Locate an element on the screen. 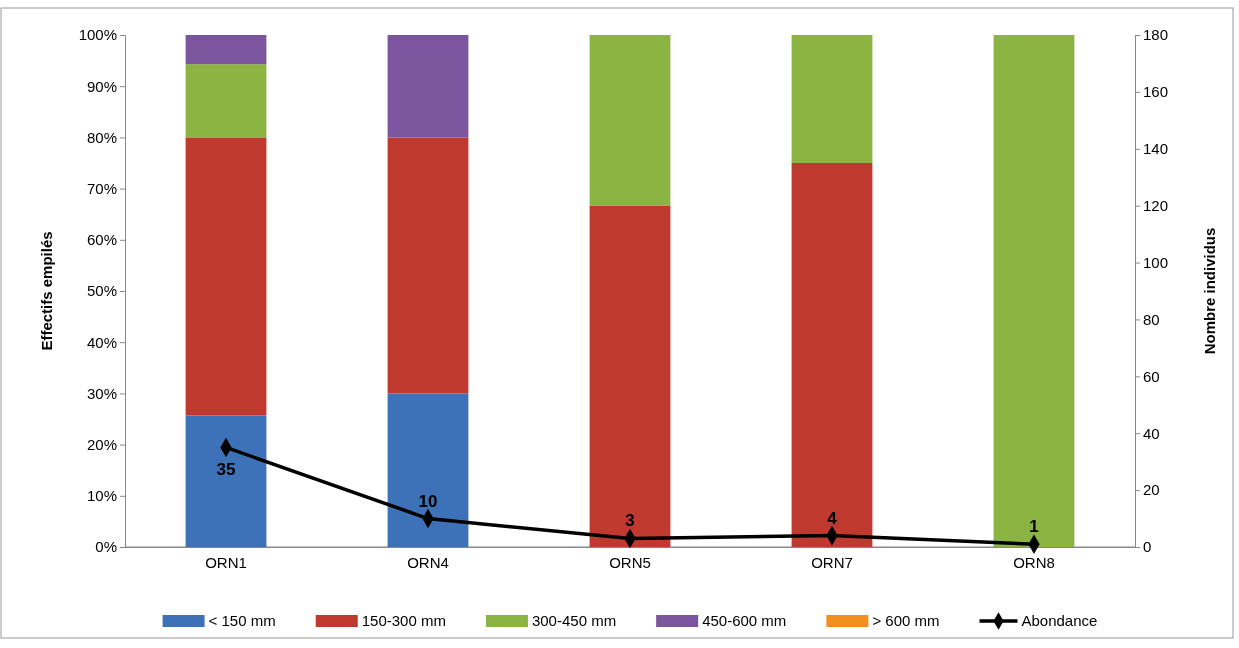  y-tick-label: 10% is located at coordinates (101, 496).